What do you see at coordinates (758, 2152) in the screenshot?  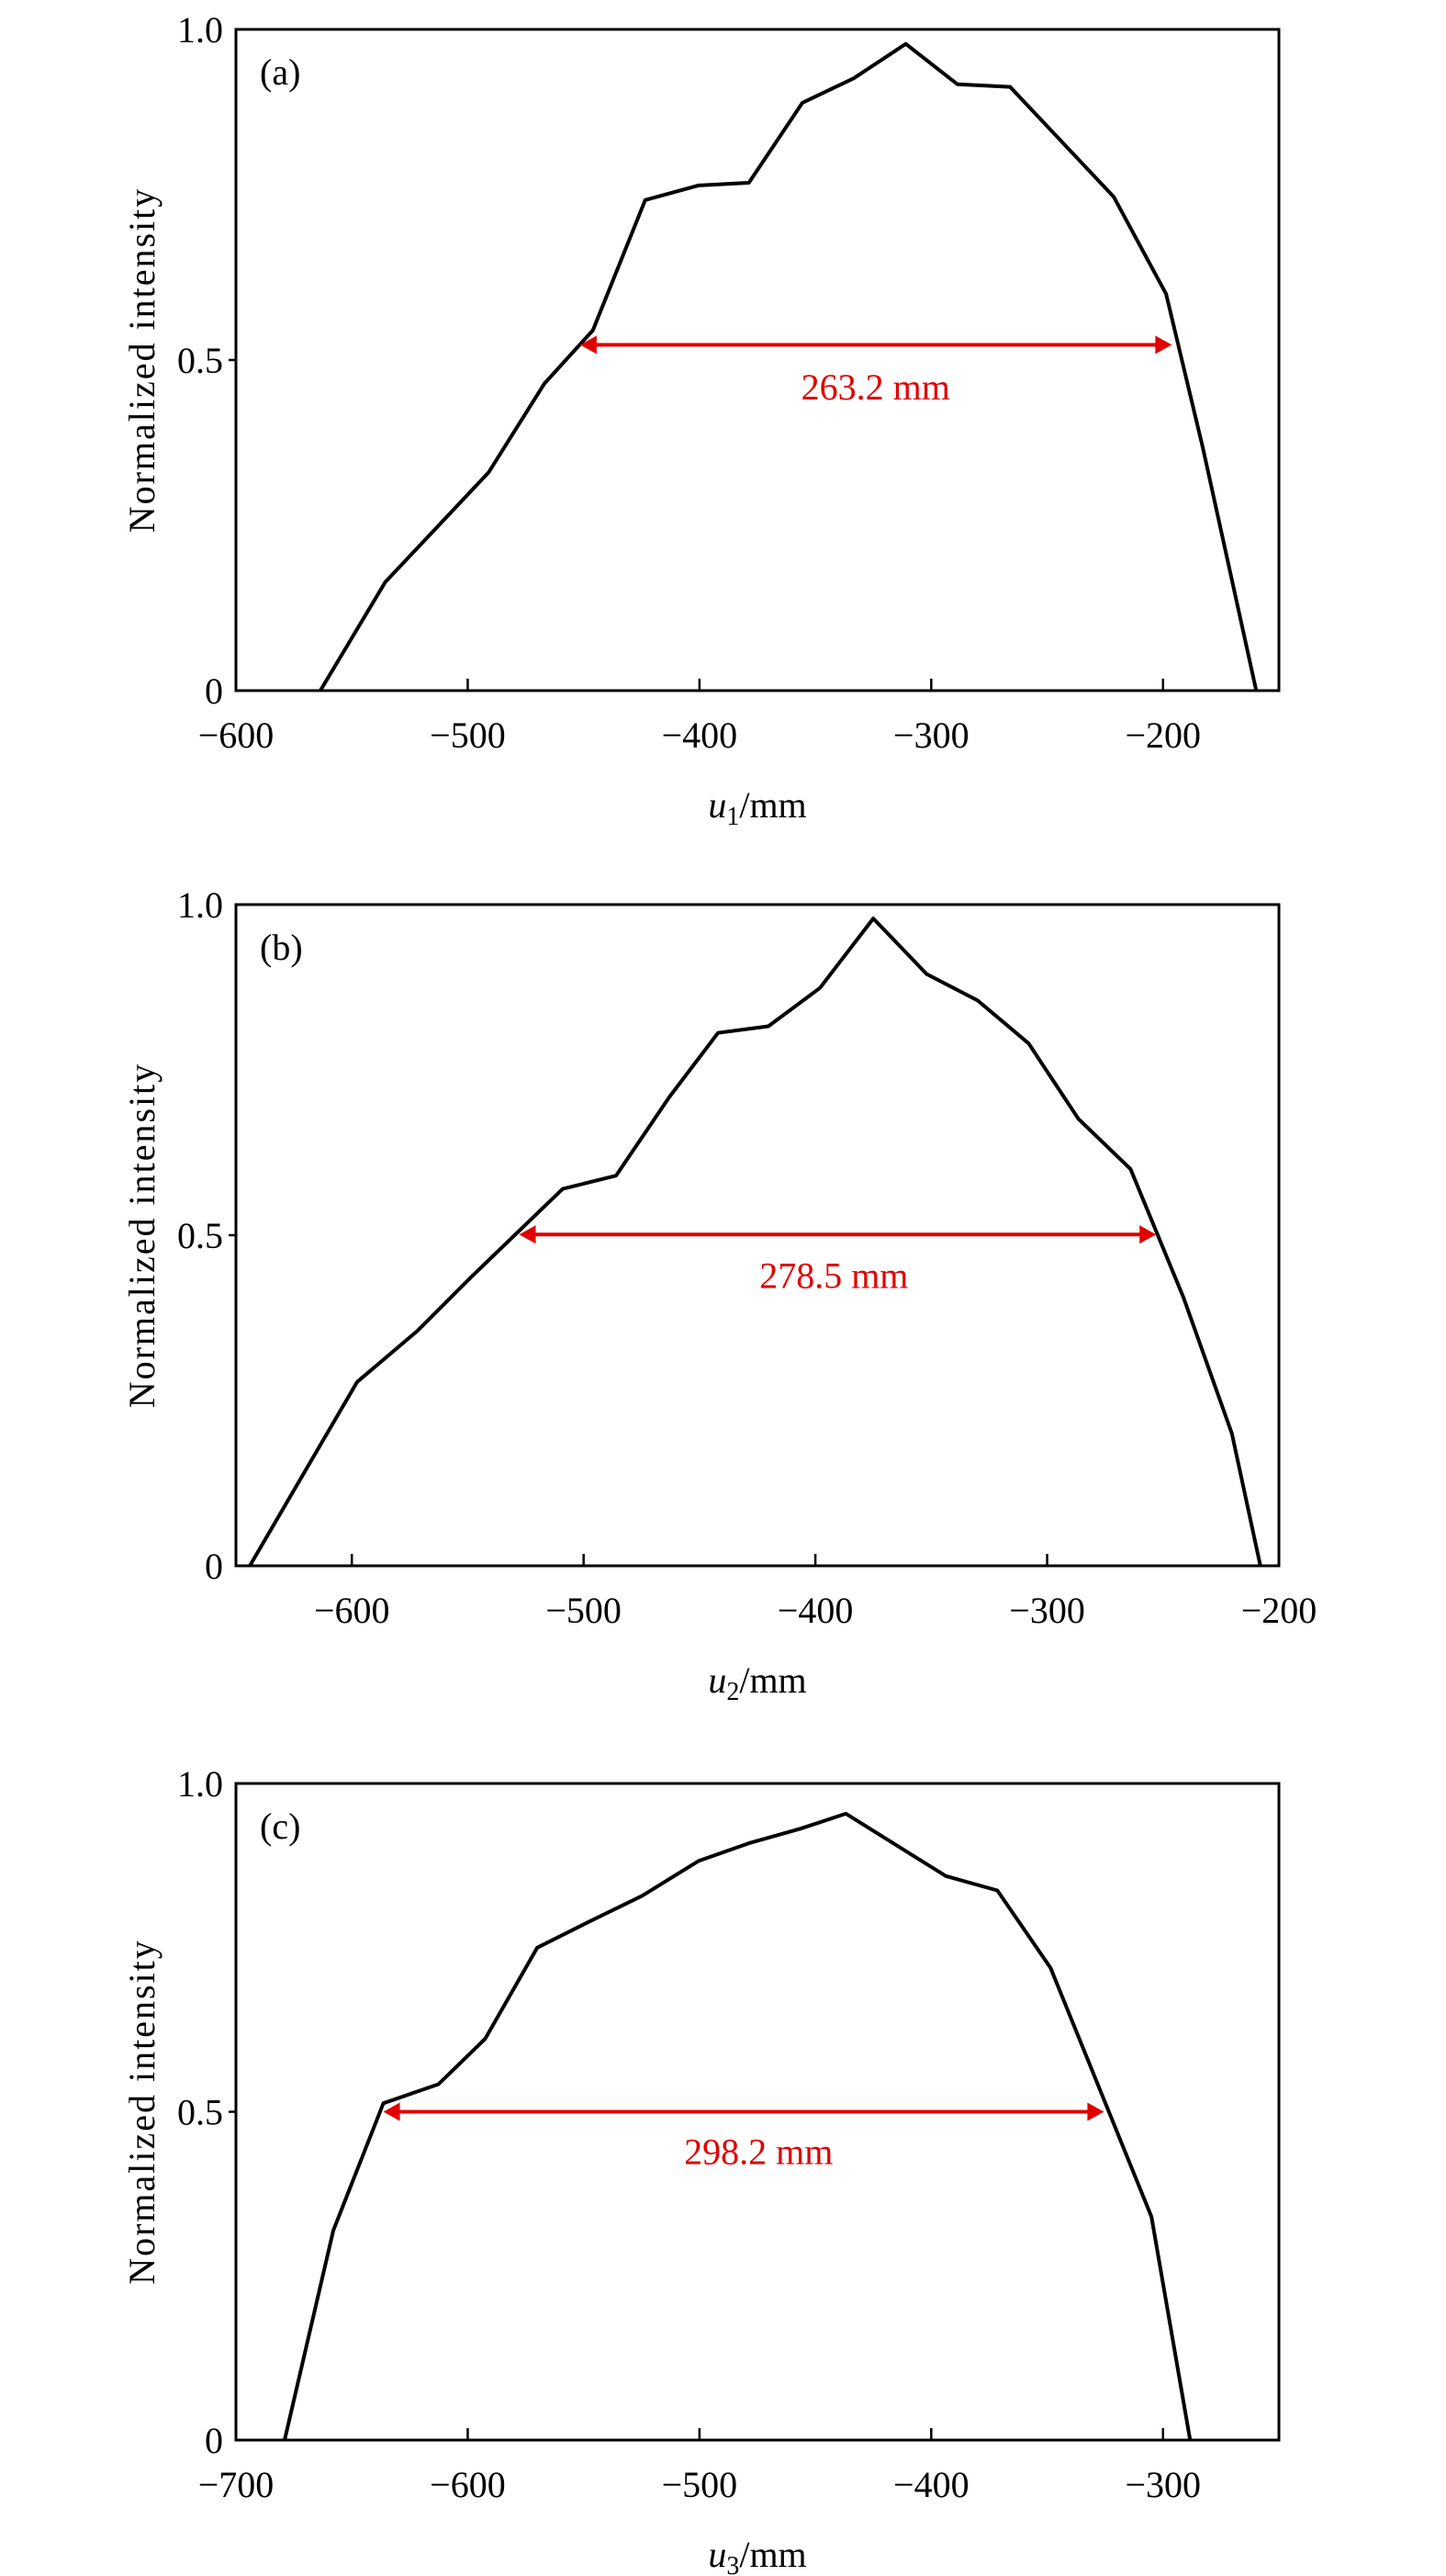 I see `fwhm-label: 298.2 mm` at bounding box center [758, 2152].